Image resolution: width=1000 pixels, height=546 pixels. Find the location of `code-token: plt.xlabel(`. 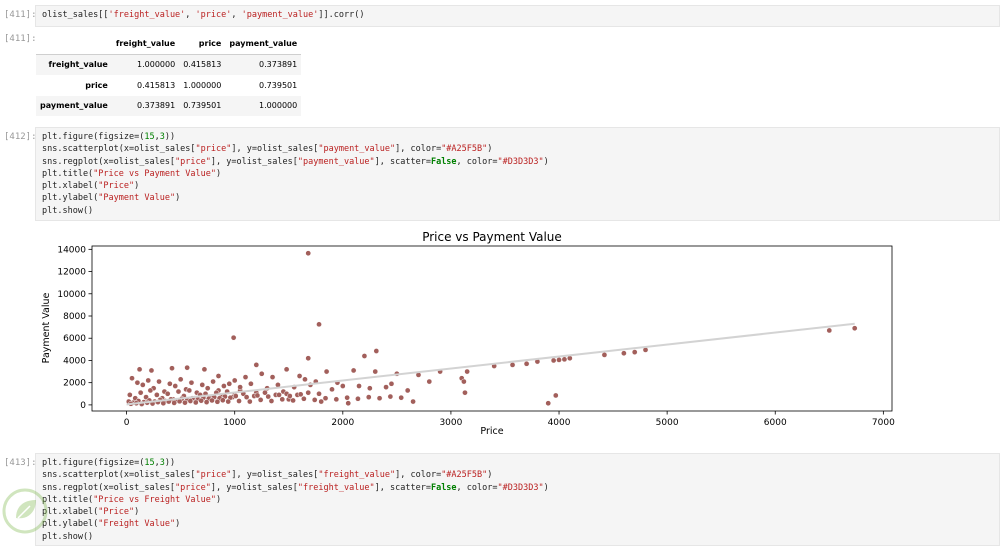

code-token: plt.xlabel( is located at coordinates (70, 512).